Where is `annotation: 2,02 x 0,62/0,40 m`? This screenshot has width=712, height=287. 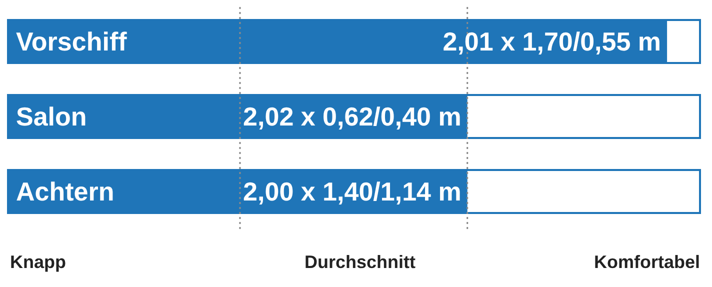 annotation: 2,02 x 0,62/0,40 m is located at coordinates (352, 117).